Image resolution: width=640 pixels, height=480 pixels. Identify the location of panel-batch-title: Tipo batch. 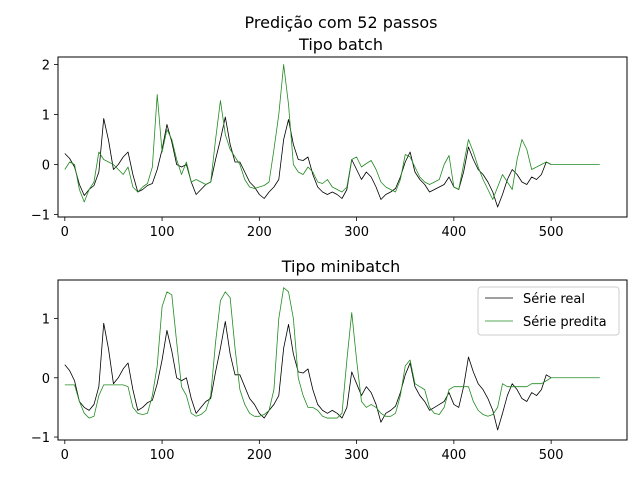
(340, 44).